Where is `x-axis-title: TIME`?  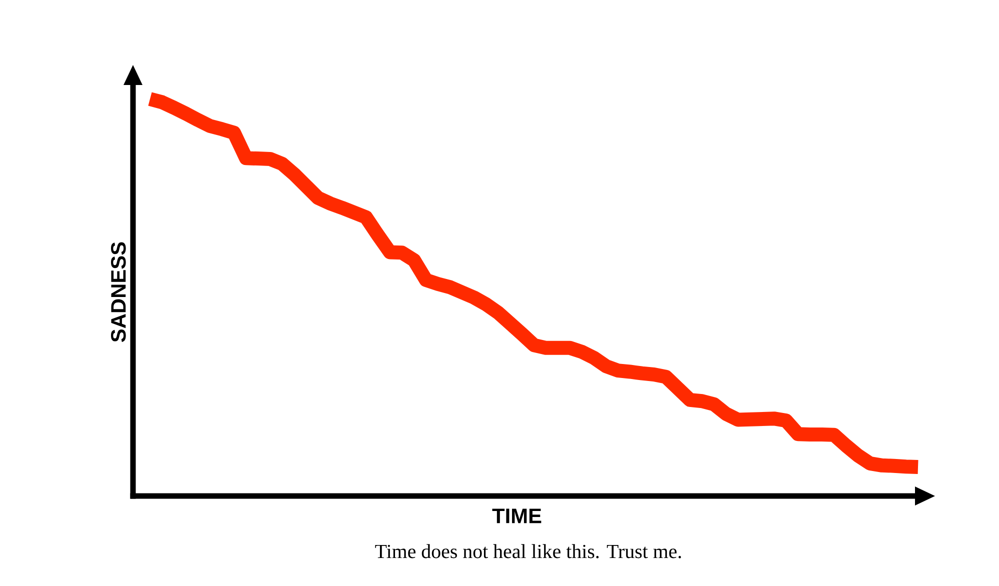
x-axis-title: TIME is located at coordinates (517, 516).